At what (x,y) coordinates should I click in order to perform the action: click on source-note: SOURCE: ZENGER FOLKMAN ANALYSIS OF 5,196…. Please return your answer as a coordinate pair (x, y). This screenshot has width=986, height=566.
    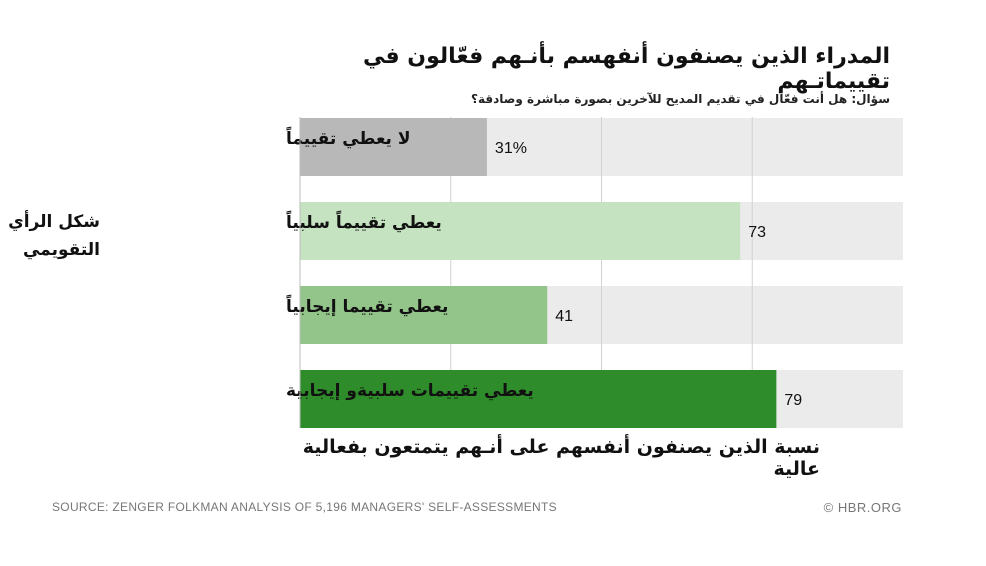
    Looking at the image, I should click on (304, 507).